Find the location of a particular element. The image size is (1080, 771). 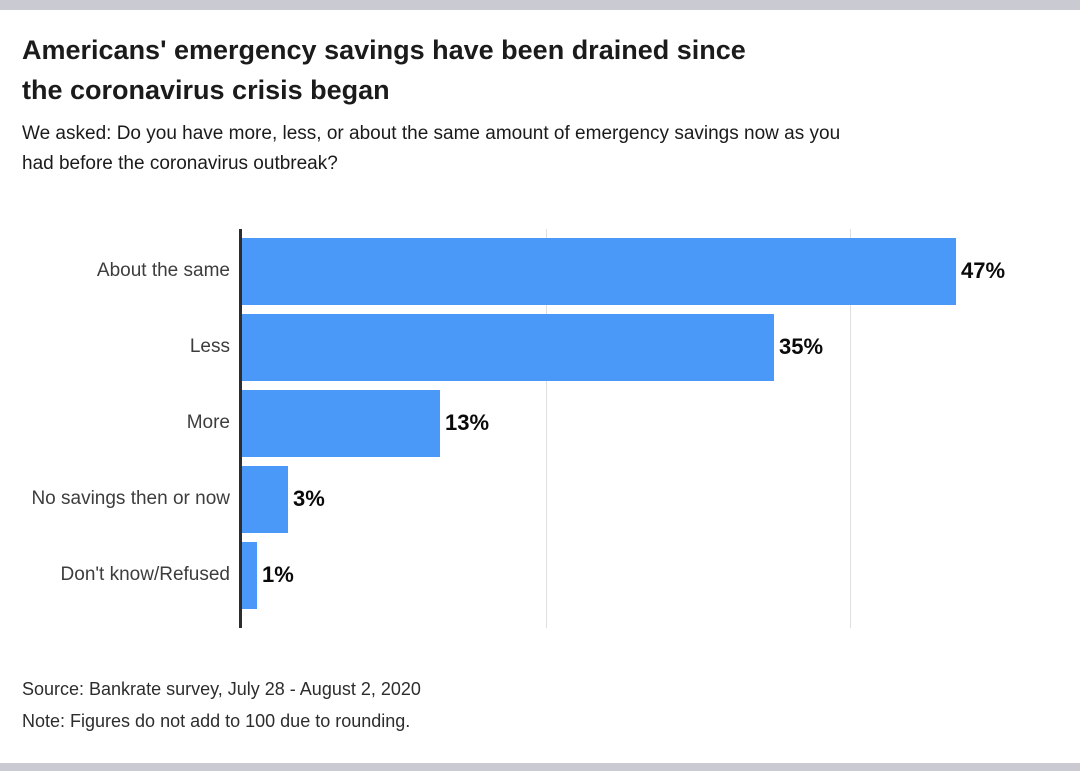

gridline-40pct is located at coordinates (850, 428).